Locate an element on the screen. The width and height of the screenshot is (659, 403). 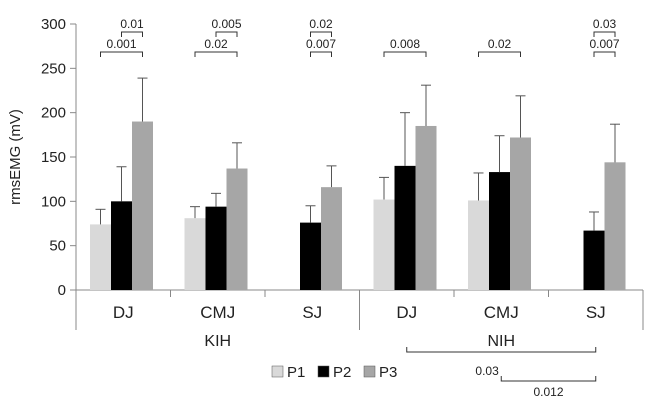
legend-swatch-p3 is located at coordinates (369, 371).